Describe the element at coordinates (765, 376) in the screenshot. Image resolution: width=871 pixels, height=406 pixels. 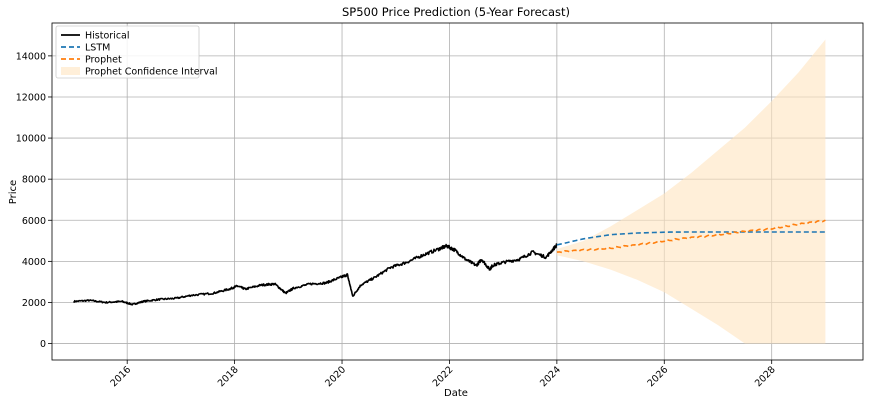
I see `x-tick-label: 2028` at that location.